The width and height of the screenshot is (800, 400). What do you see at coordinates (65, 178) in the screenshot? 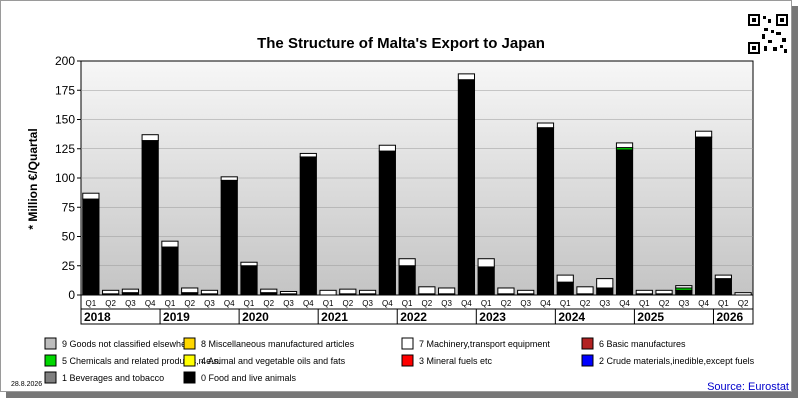
I see `y-tick-label: 100` at bounding box center [65, 178].